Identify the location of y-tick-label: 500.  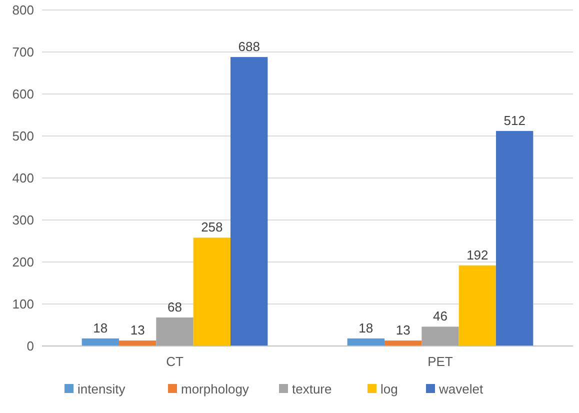
(23, 136).